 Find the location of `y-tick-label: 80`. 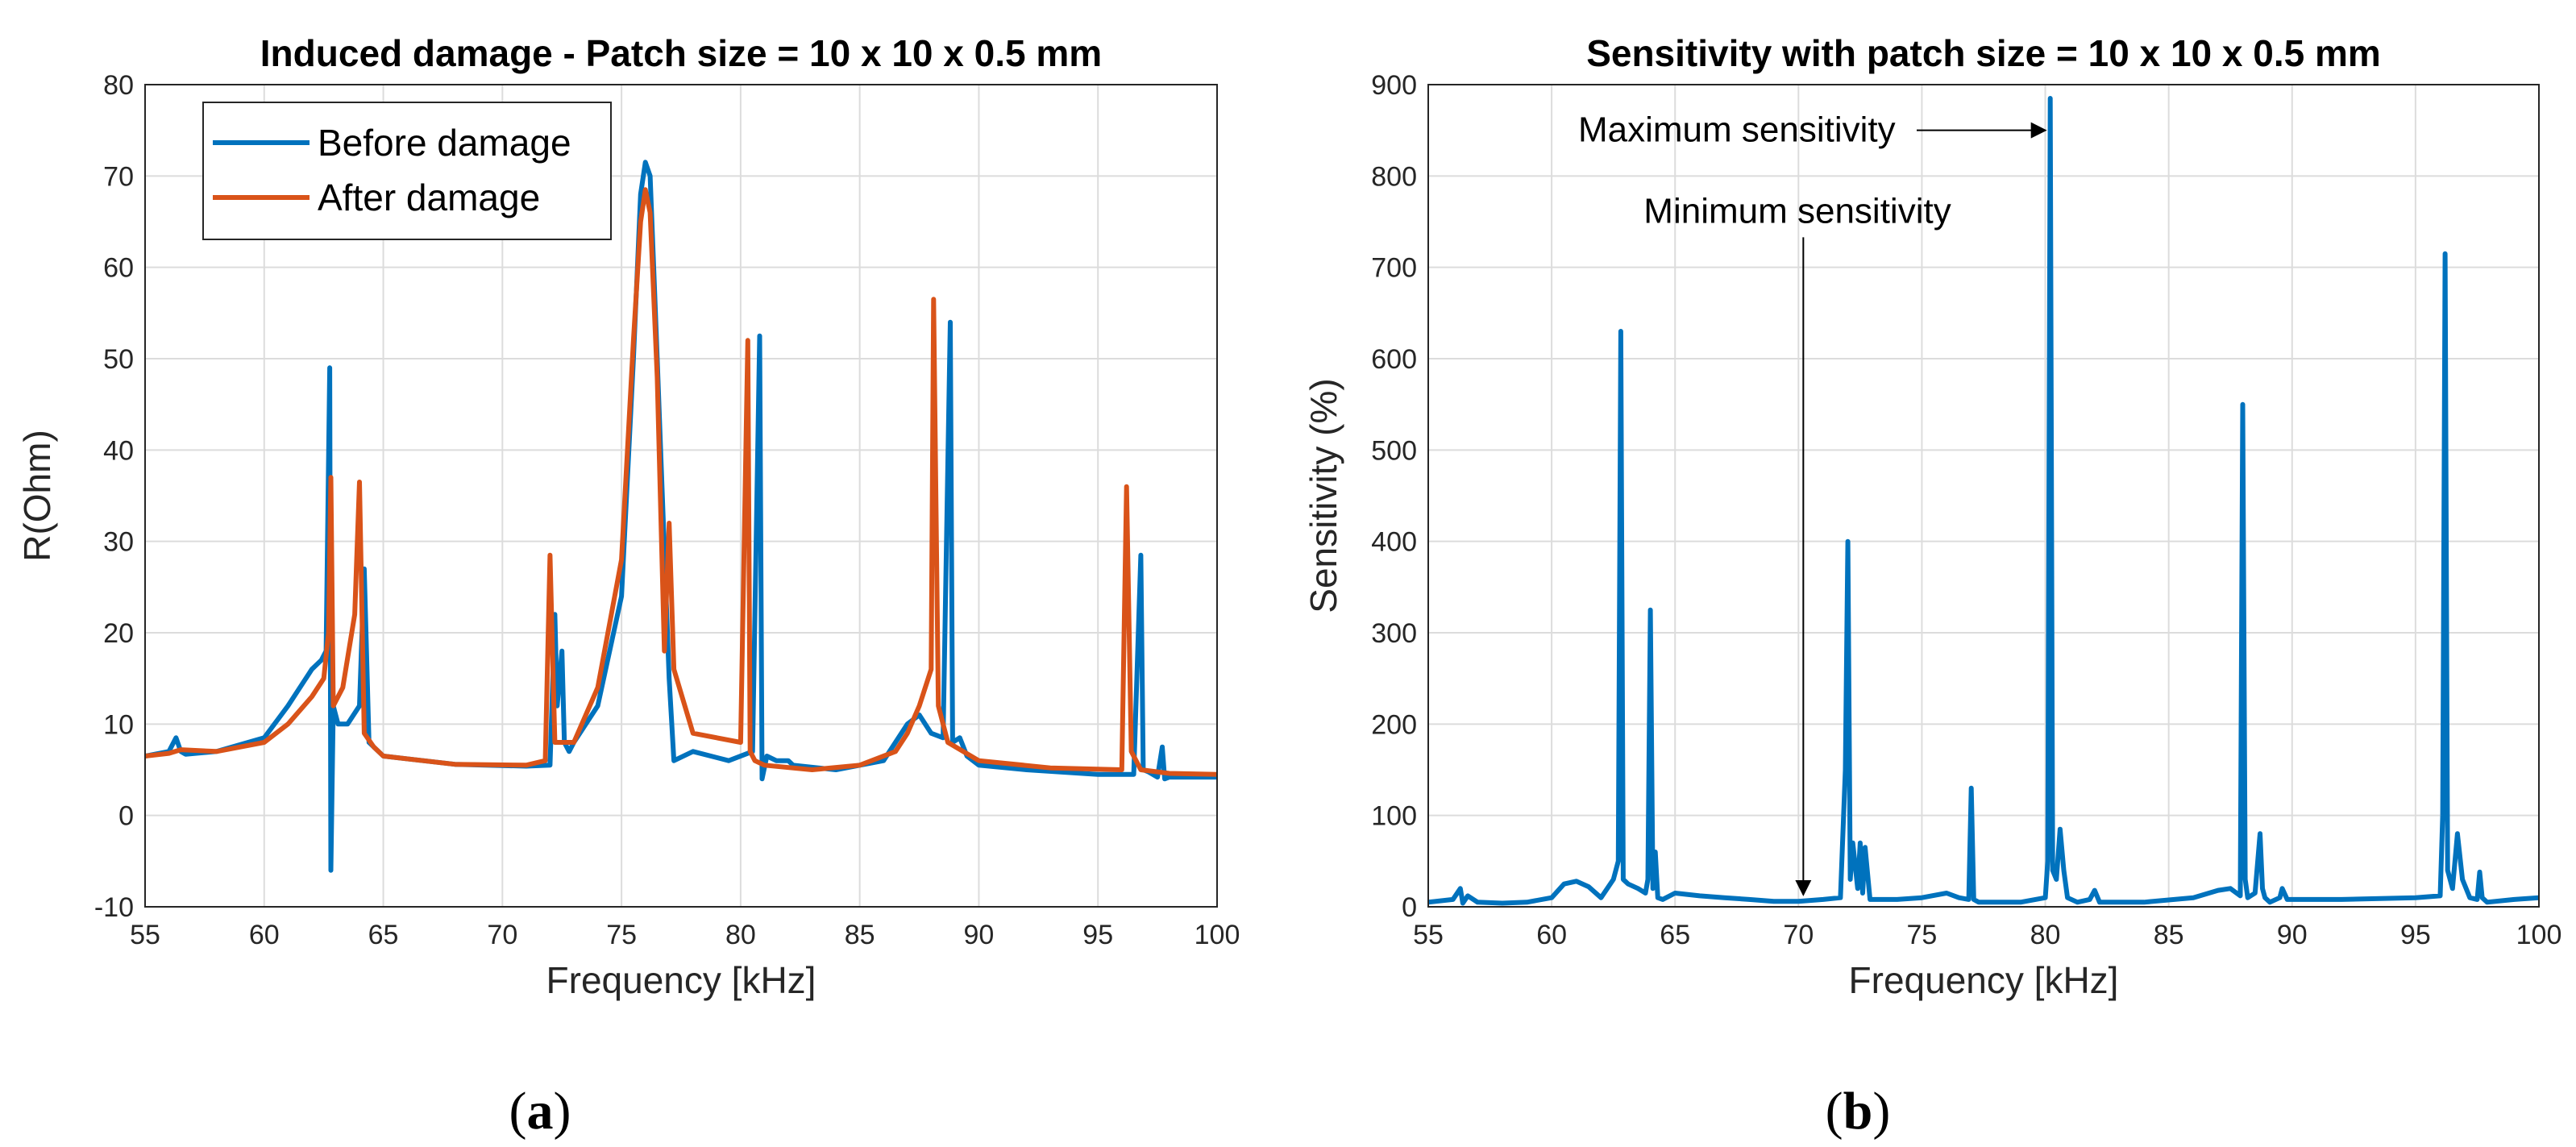

y-tick-label: 80 is located at coordinates (118, 86).